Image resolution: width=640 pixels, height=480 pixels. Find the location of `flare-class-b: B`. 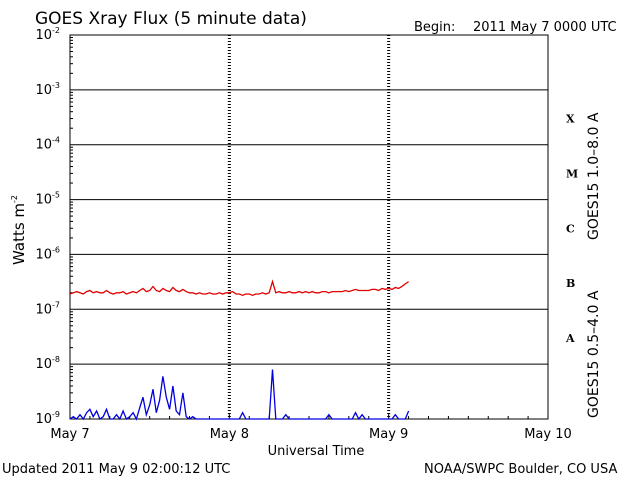

flare-class-b: B is located at coordinates (570, 283).